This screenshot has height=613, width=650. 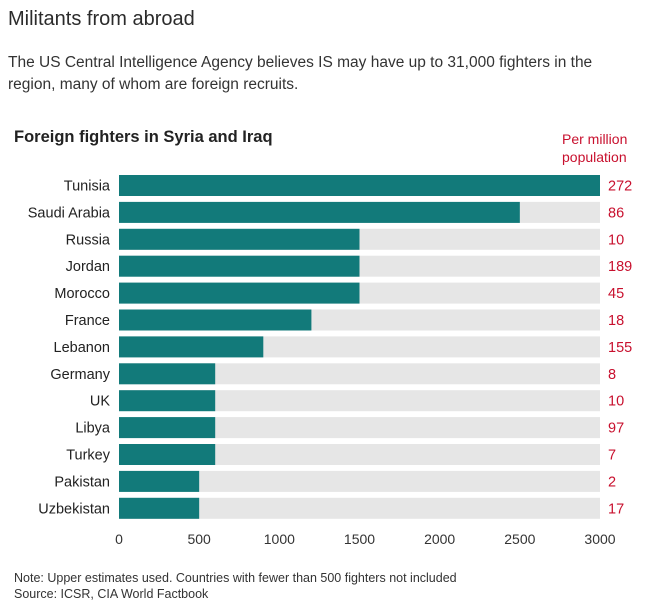 What do you see at coordinates (612, 375) in the screenshot?
I see `per-million-label-germany: 8` at bounding box center [612, 375].